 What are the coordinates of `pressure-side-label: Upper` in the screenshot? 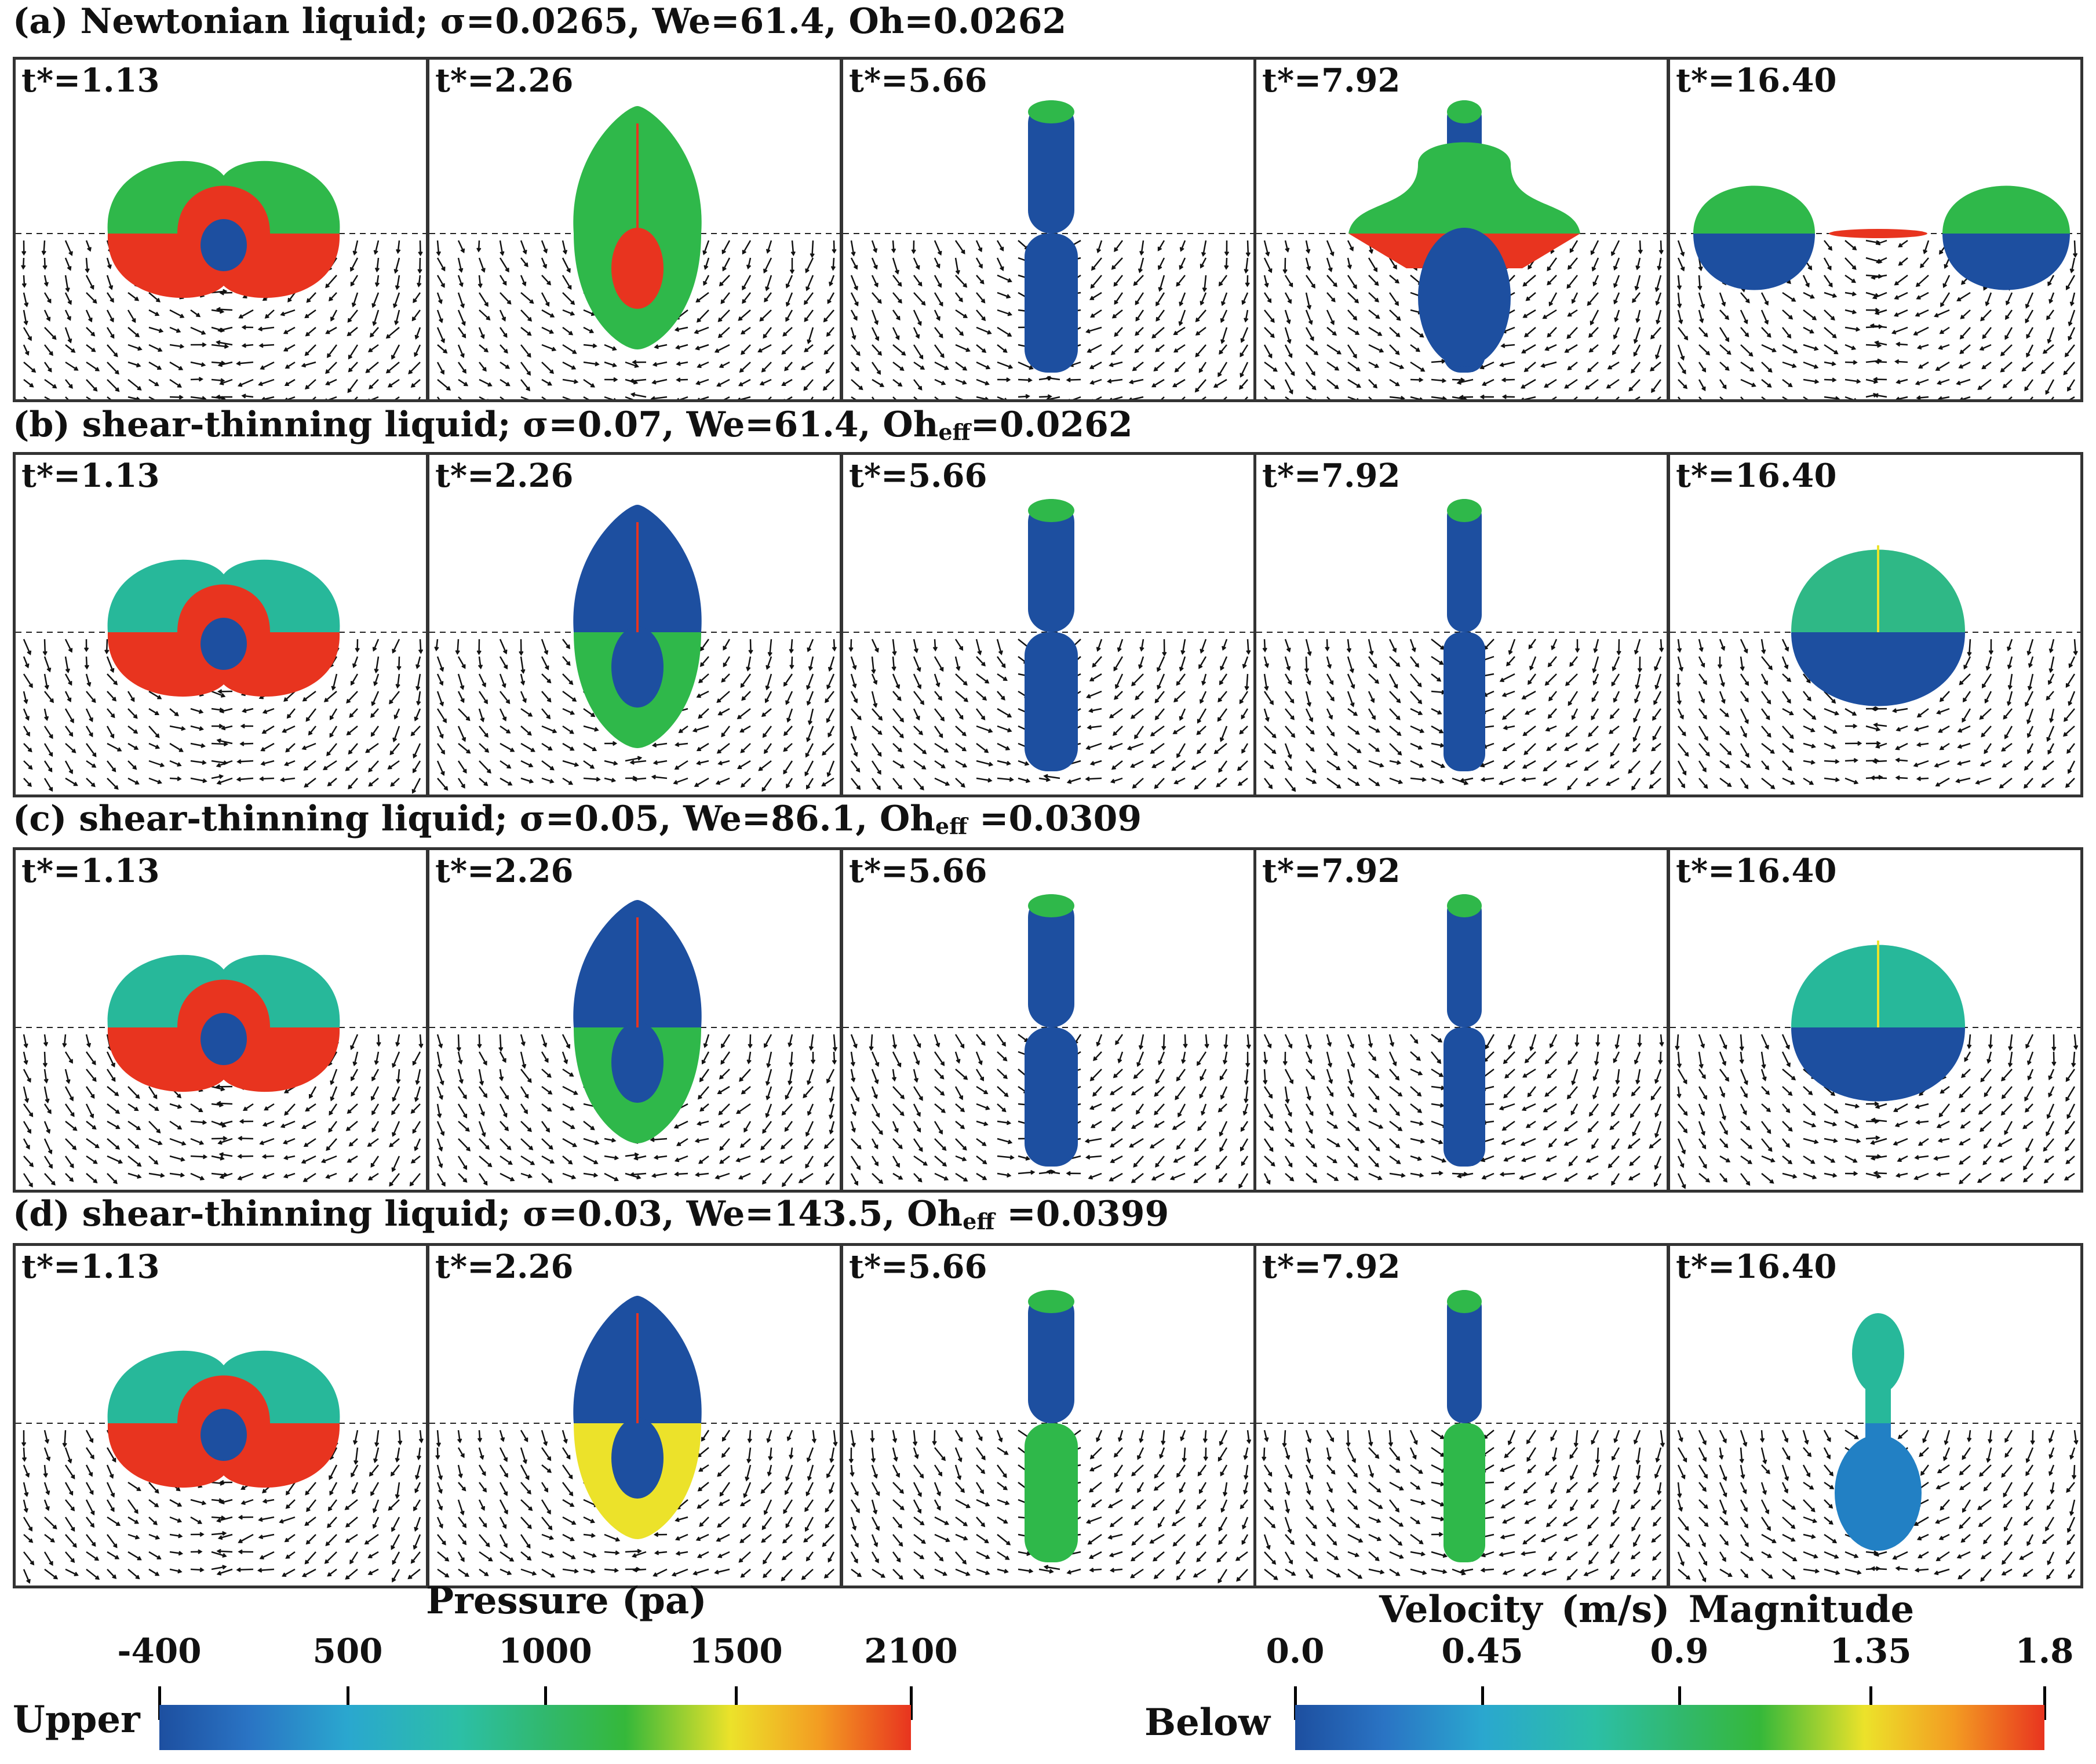 It's located at (76, 1719).